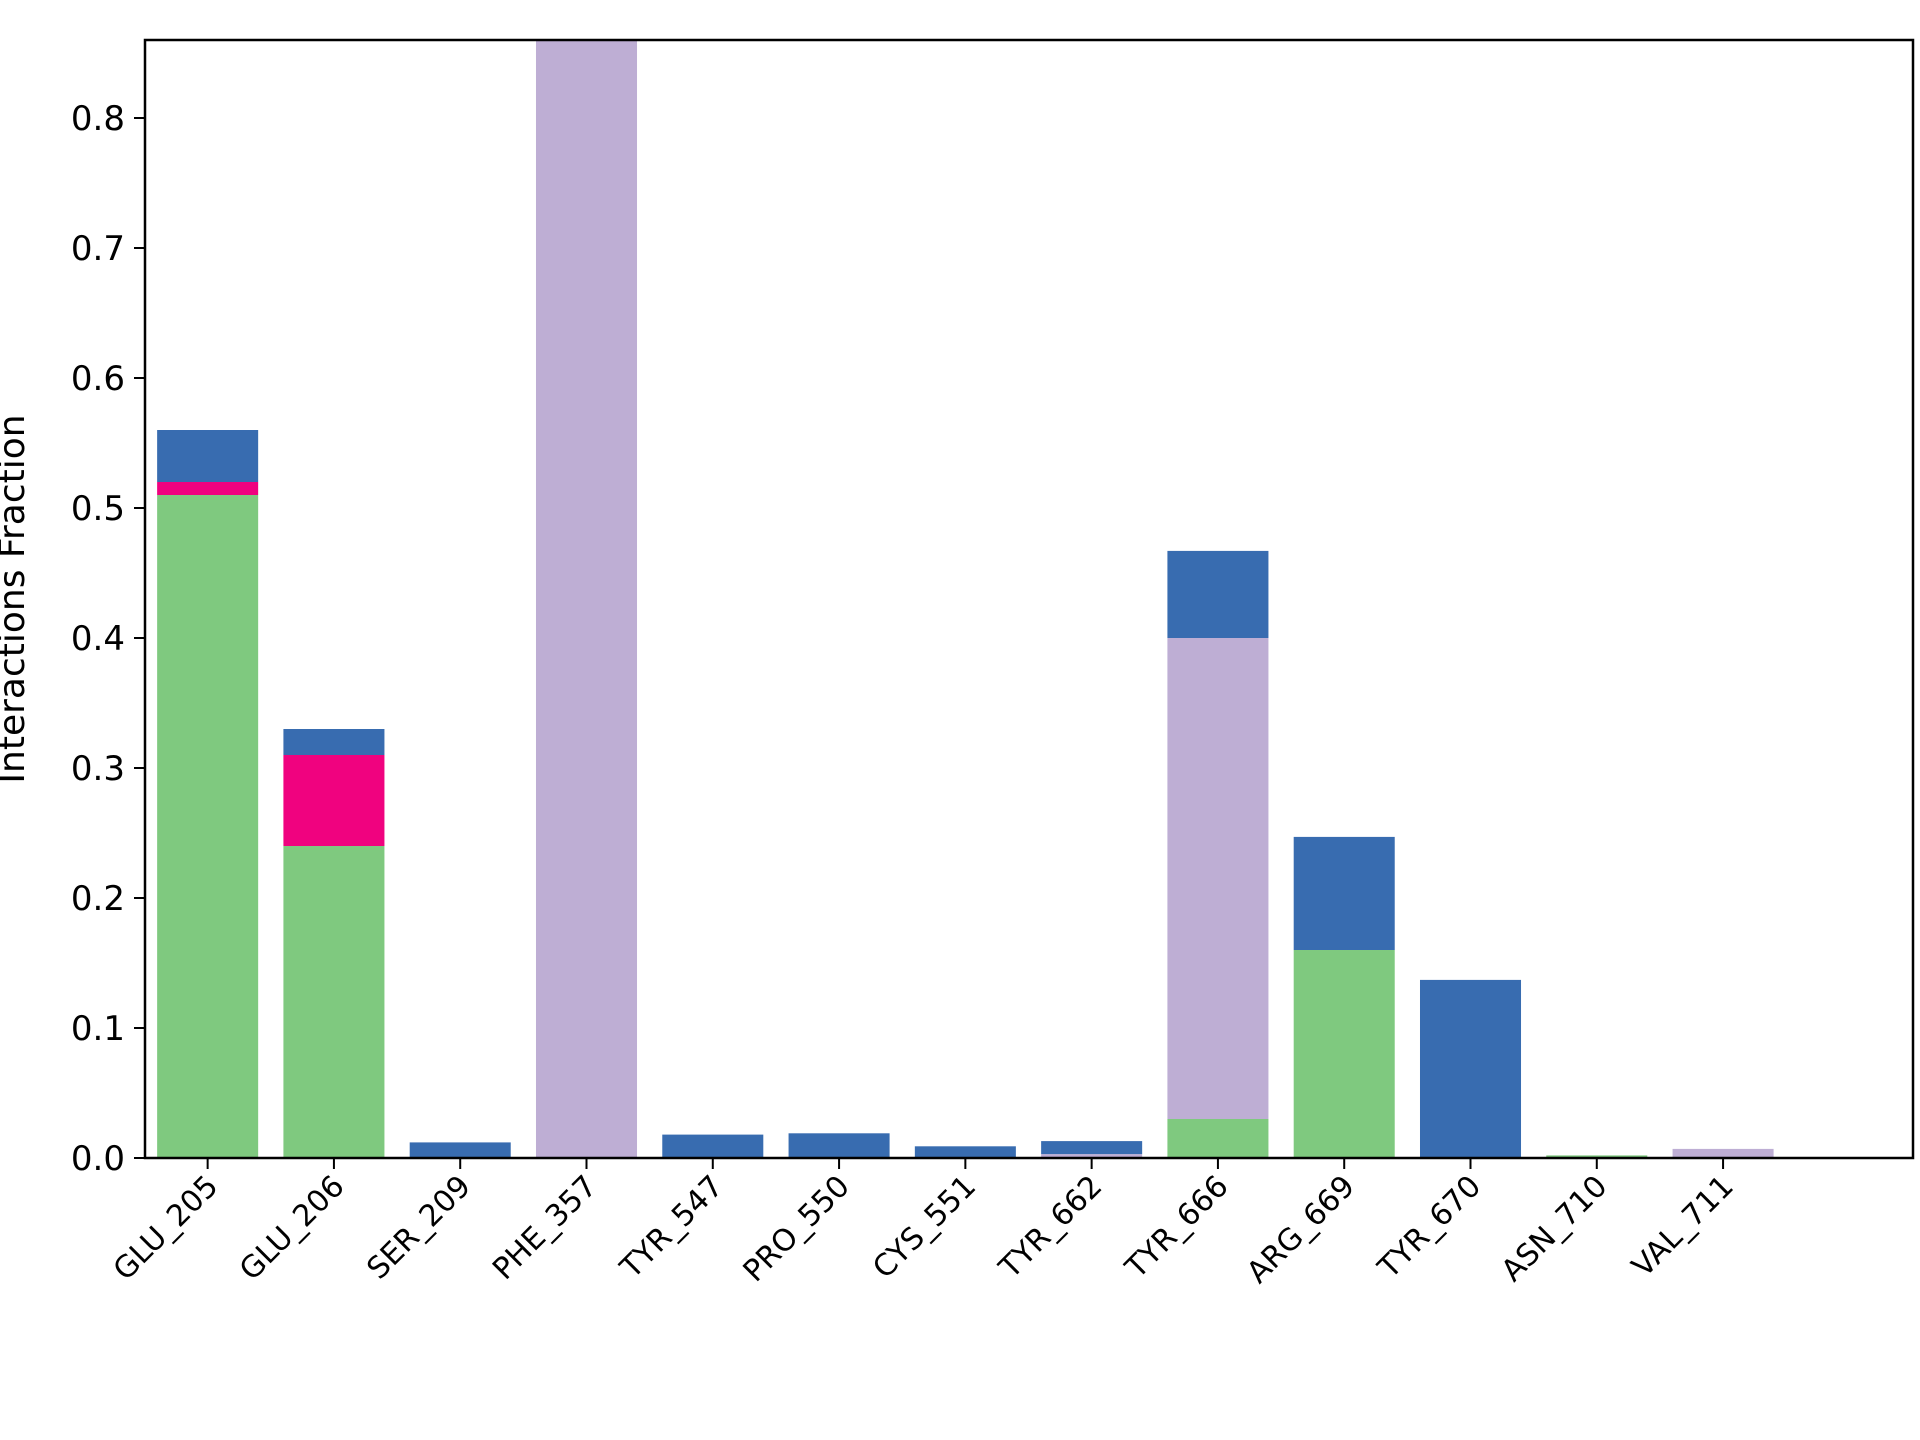  Describe the element at coordinates (1682, 1226) in the screenshot. I see `x-tick-label-val_711: VAL_711` at that location.